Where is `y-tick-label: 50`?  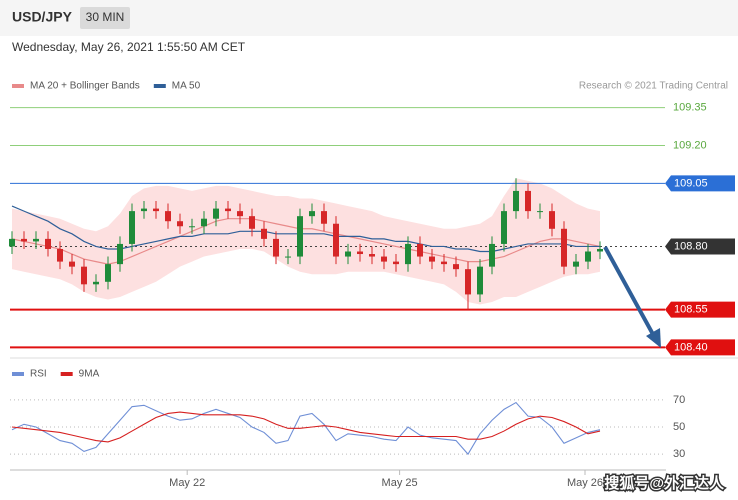 y-tick-label: 50 is located at coordinates (679, 427).